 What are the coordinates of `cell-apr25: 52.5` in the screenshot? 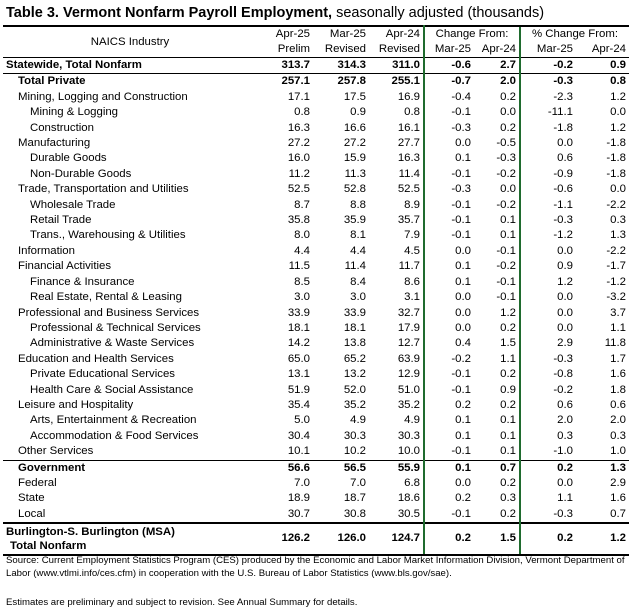 It's located at (298, 189).